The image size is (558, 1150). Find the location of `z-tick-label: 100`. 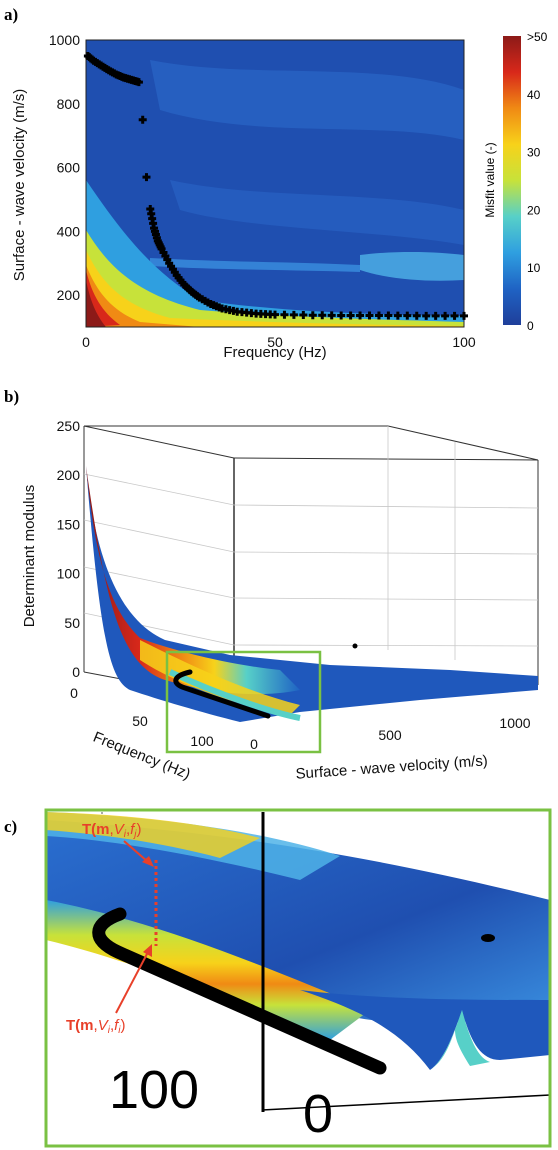

z-tick-label: 100 is located at coordinates (69, 574).